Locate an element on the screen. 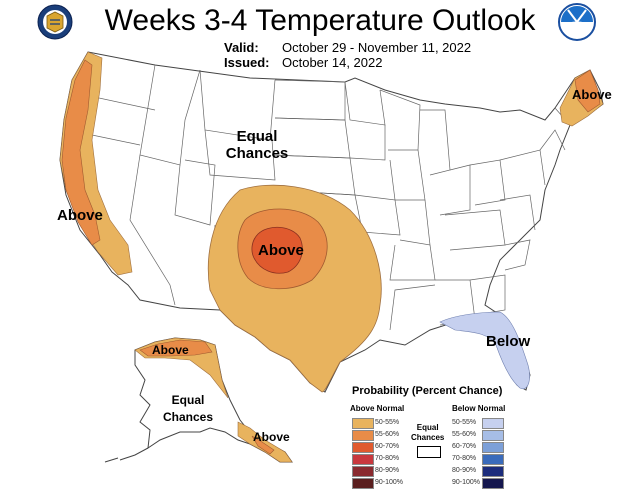  legend-above-range: 55-60% is located at coordinates (387, 434).